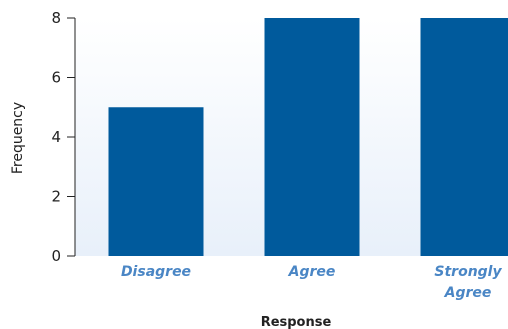  I want to click on y-tick-label: 4, so click(56, 137).